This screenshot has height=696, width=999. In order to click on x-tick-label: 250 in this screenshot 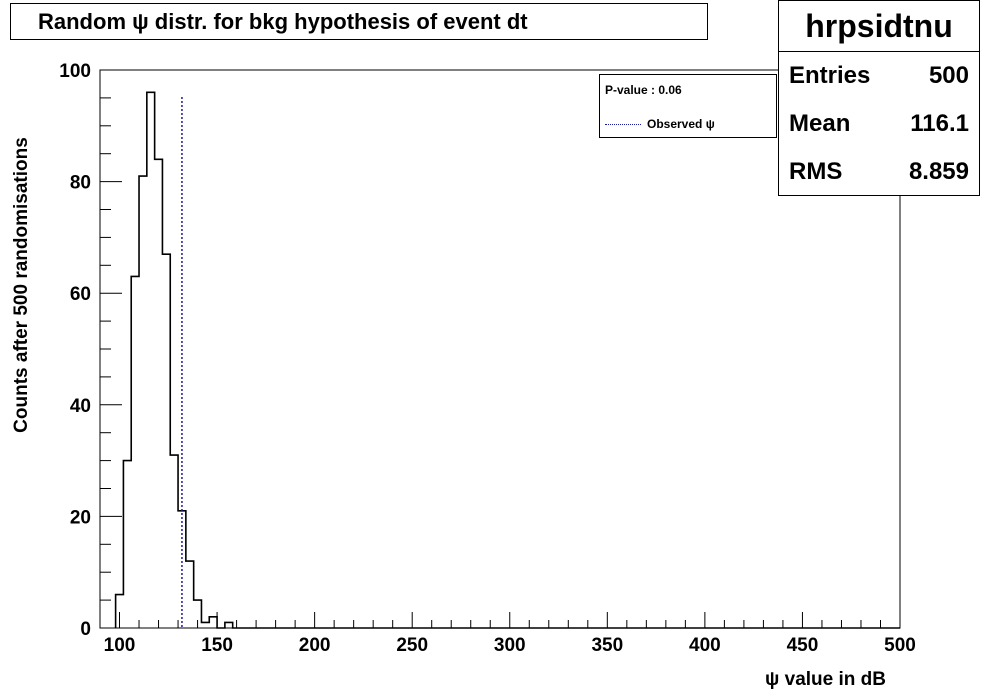, I will do `click(412, 645)`.